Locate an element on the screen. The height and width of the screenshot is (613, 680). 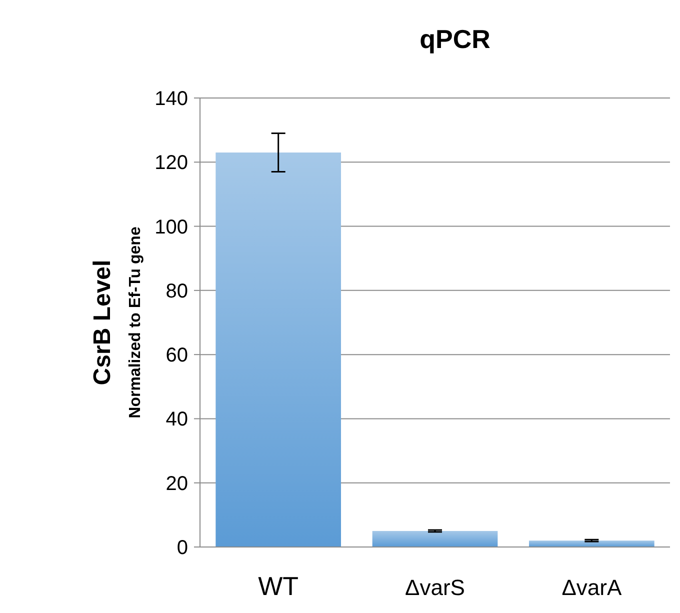
x-tick-label: WT is located at coordinates (278, 586).